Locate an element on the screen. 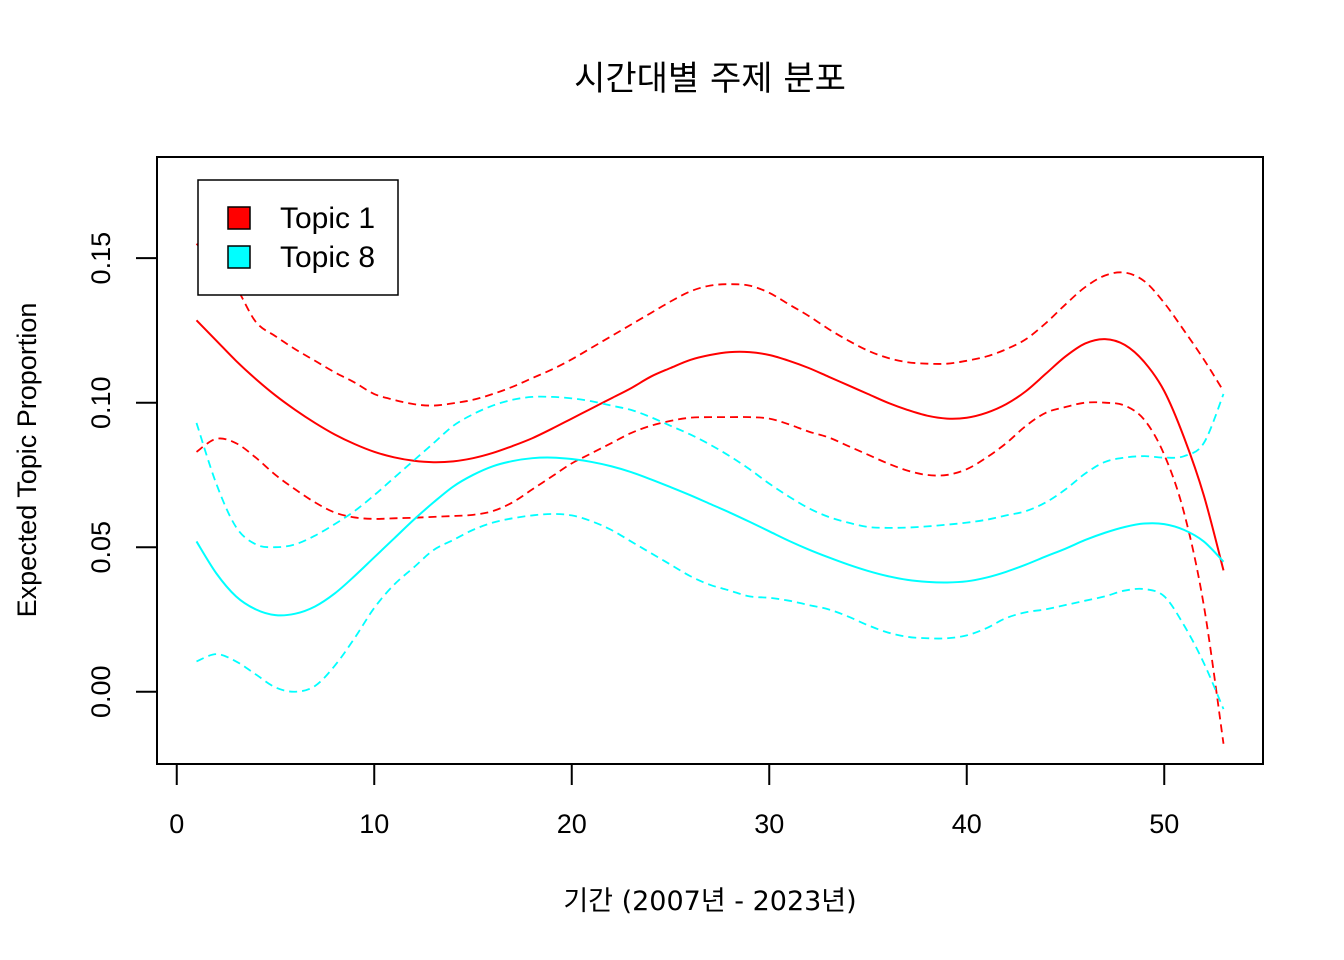  legend-box is located at coordinates (298, 237).